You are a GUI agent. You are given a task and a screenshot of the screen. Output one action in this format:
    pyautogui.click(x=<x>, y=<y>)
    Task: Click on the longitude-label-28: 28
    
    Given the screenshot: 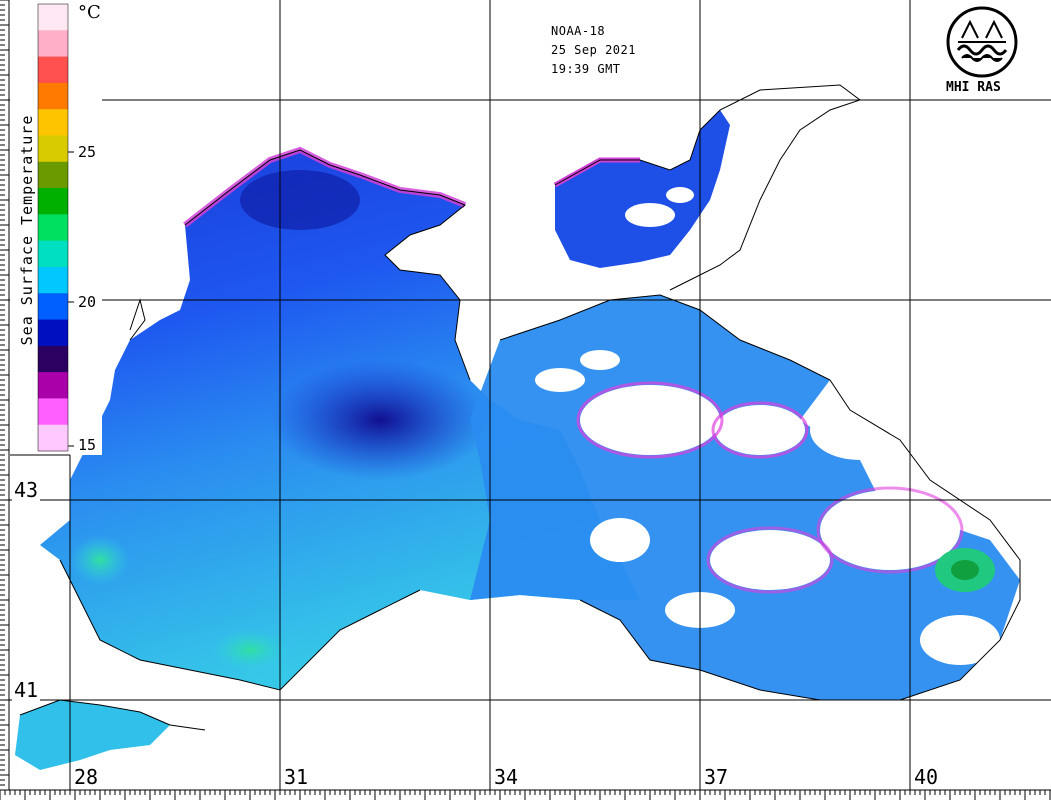 What is the action you would take?
    pyautogui.click(x=86, y=777)
    